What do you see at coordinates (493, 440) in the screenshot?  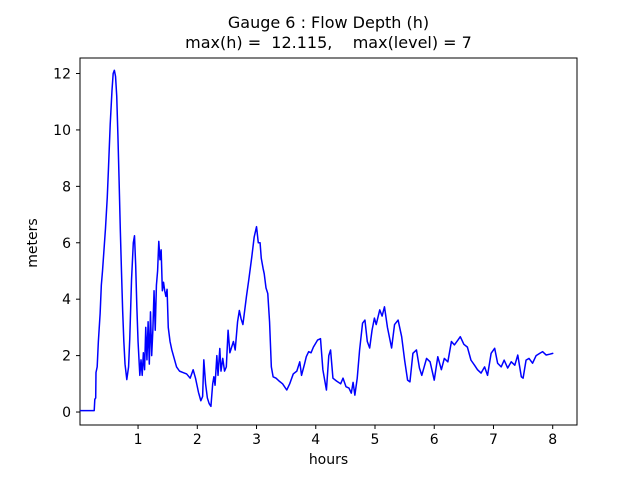 I see `x-tick-label: 7` at bounding box center [493, 440].